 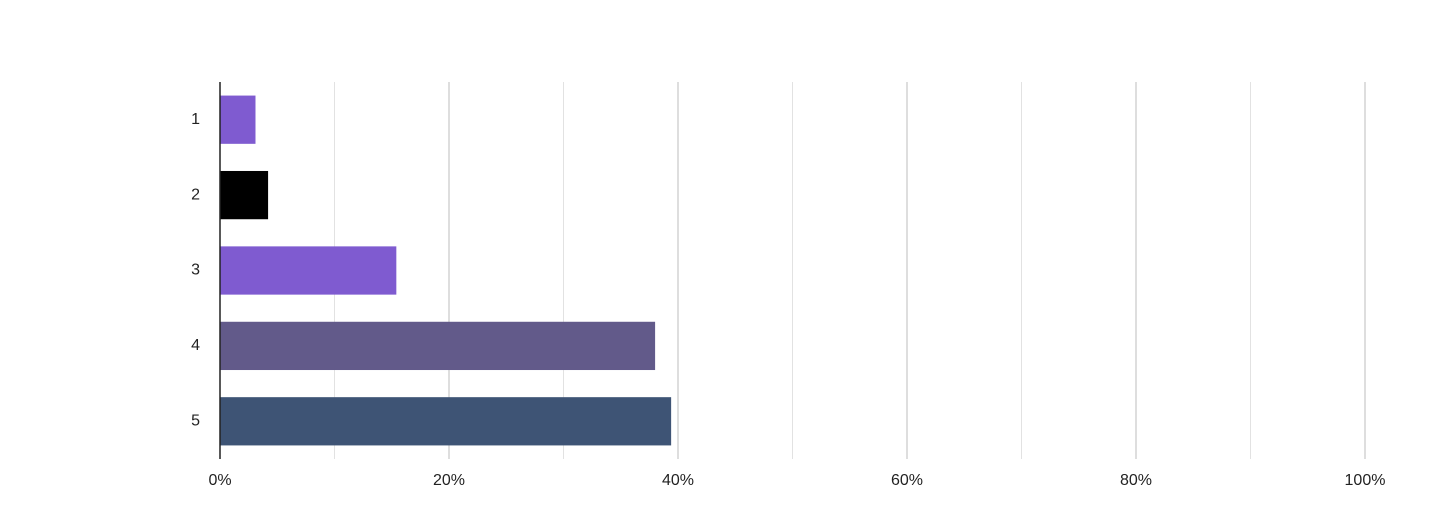 What do you see at coordinates (195, 194) in the screenshot?
I see `y-tick-label: 2` at bounding box center [195, 194].